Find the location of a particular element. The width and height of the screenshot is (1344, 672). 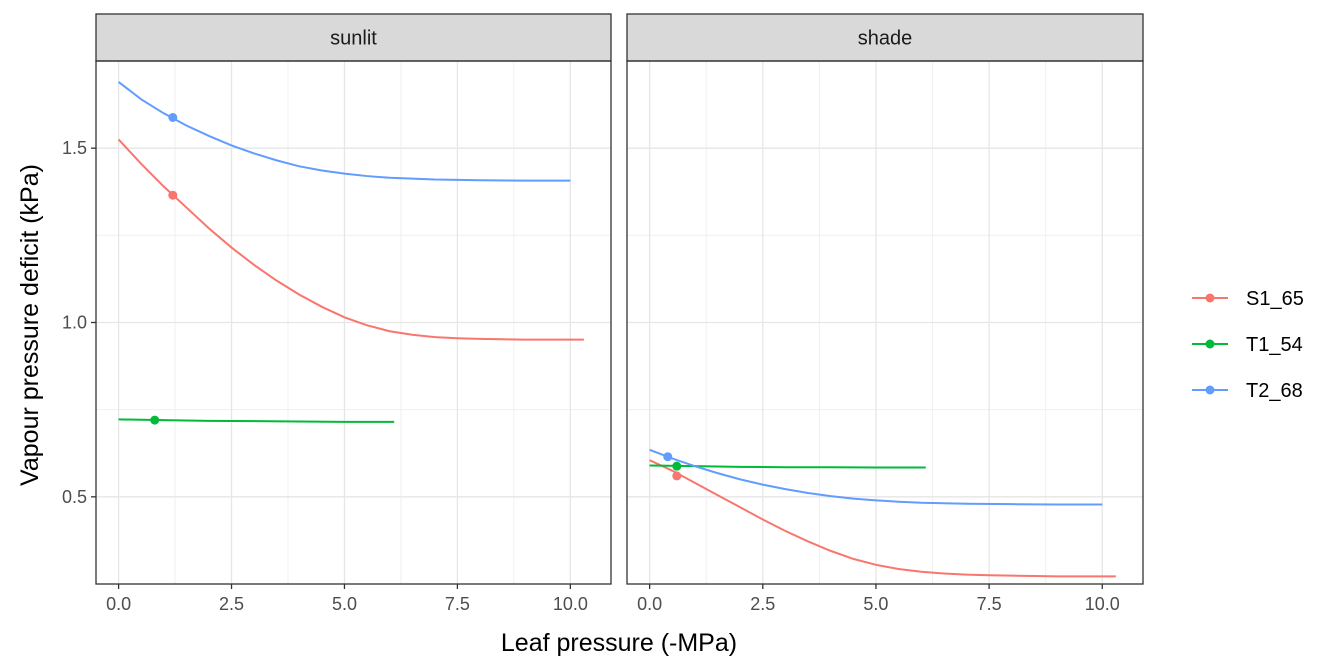

legend: S1_65 T1_54 T2_68 is located at coordinates (1248, 345).